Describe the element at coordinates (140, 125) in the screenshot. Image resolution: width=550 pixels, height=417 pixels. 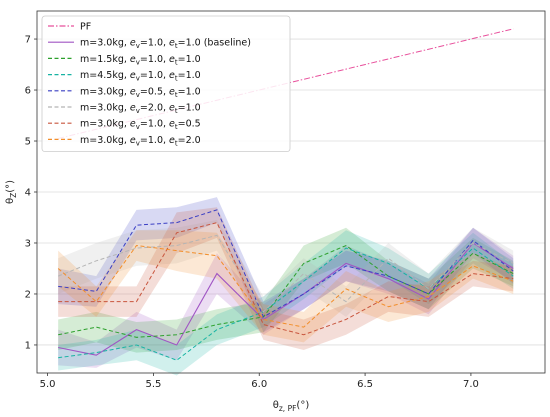
I see `legend-entry: m=3.0kg, ev=1.0, et=0.5` at that location.